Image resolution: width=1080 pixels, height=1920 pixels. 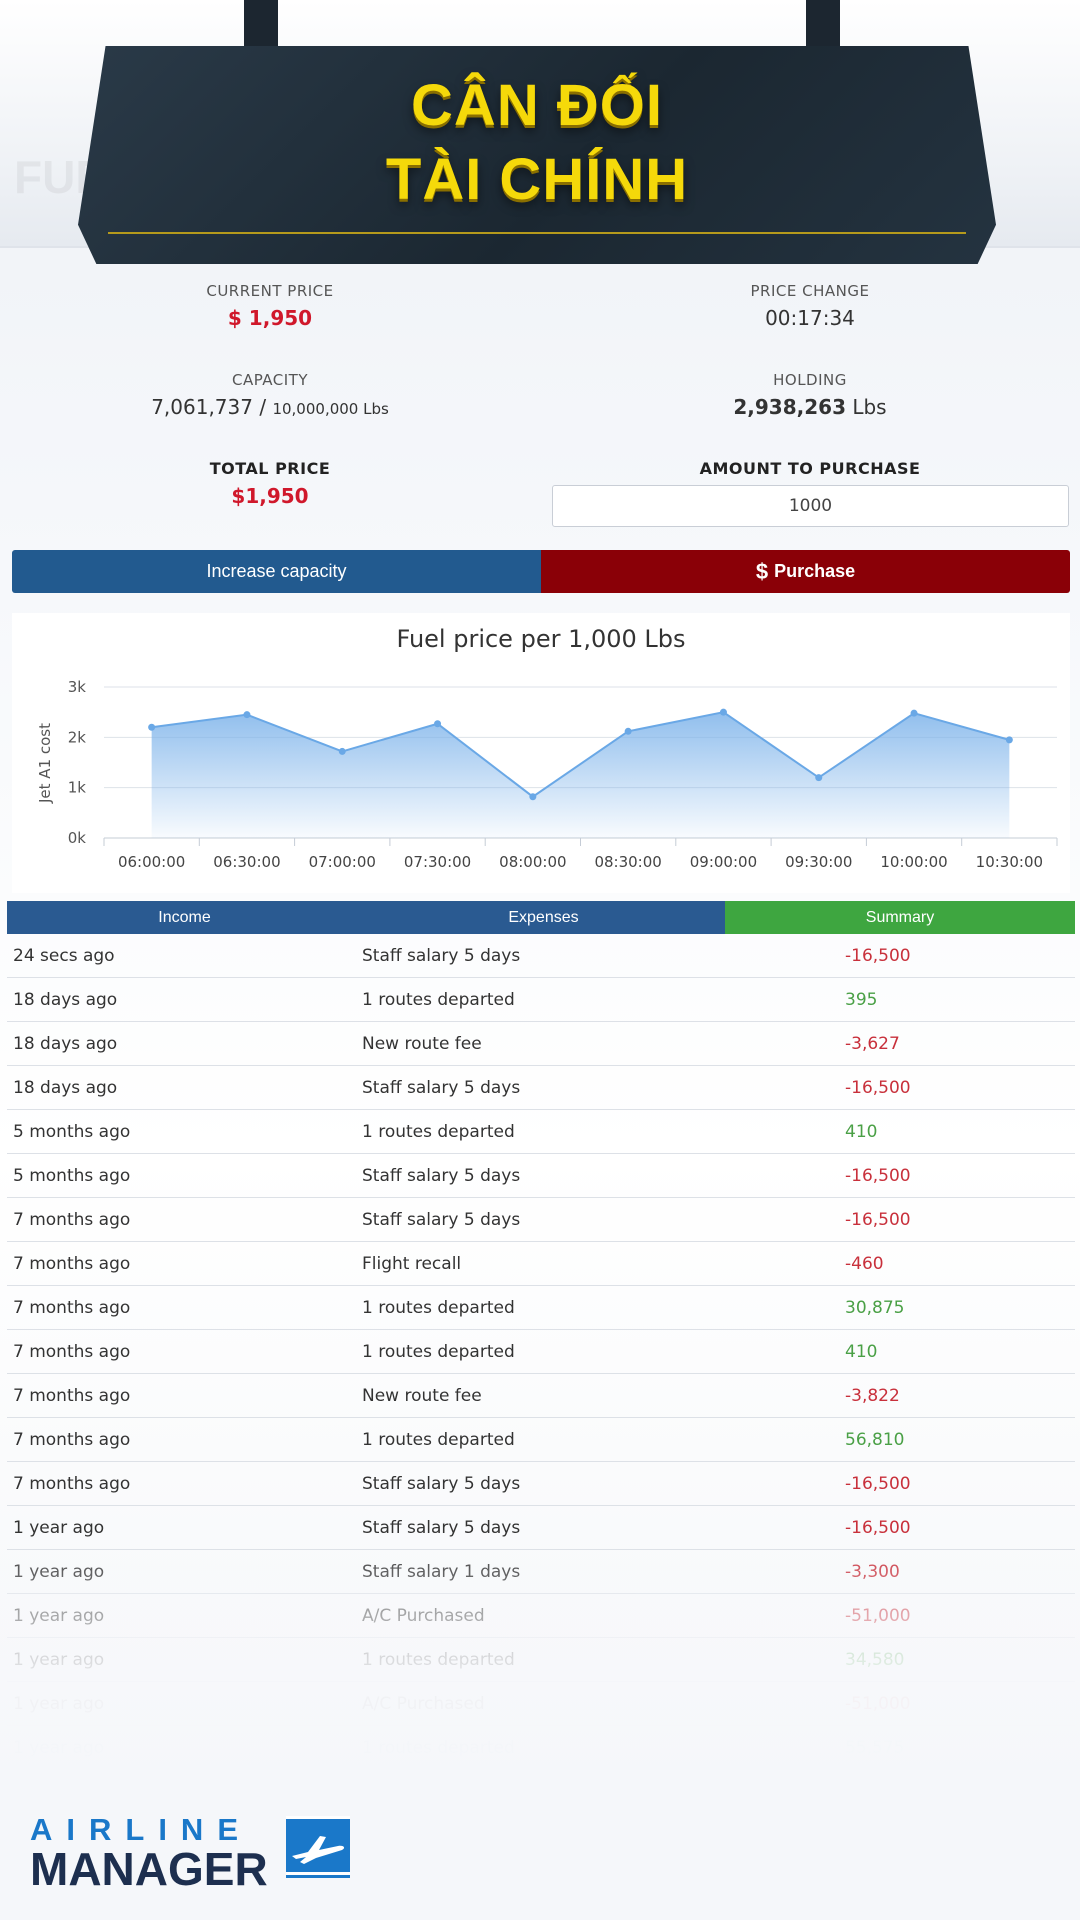 I want to click on y-tick-label: 1k, so click(x=77, y=788).